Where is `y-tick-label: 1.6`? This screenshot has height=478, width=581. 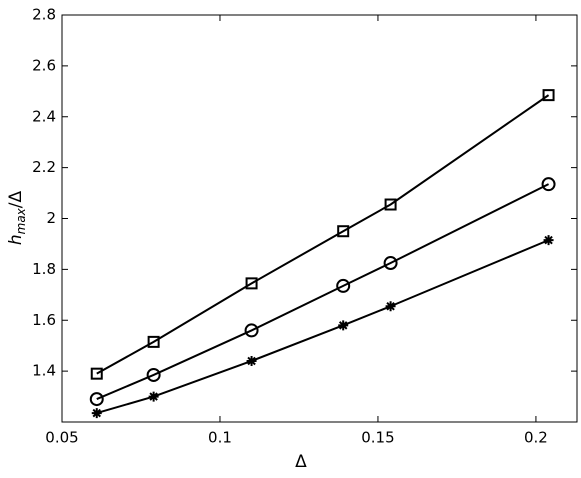 y-tick-label: 1.6 is located at coordinates (44, 320).